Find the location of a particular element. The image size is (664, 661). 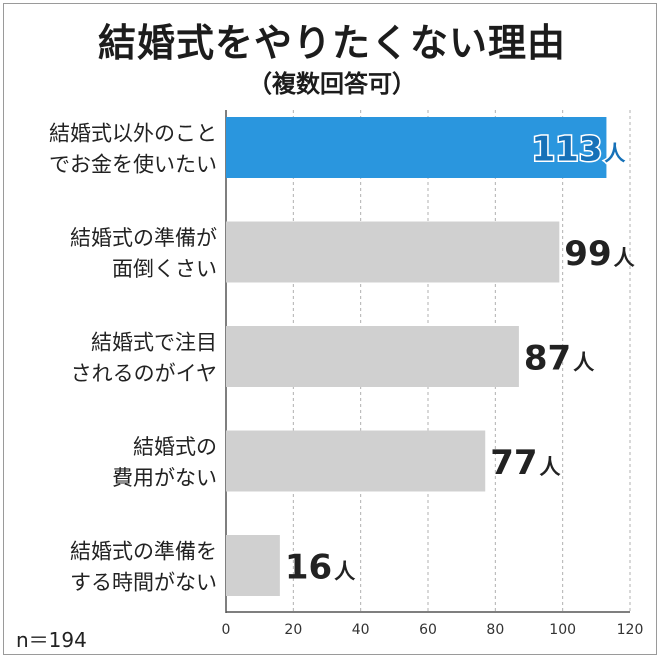

value-label: 87 is located at coordinates (547, 359).